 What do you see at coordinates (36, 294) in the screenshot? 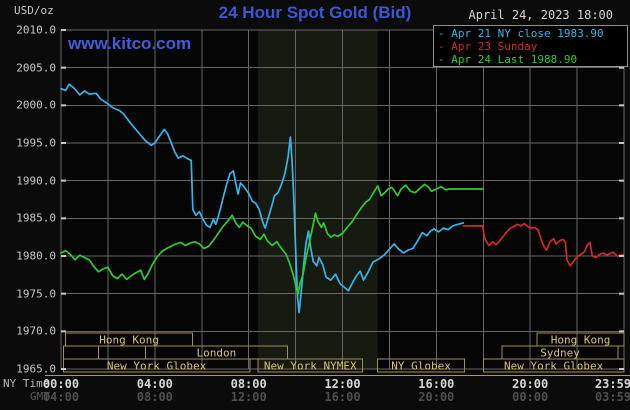
I see `y-axis-tick-label: 1975.0` at bounding box center [36, 294].